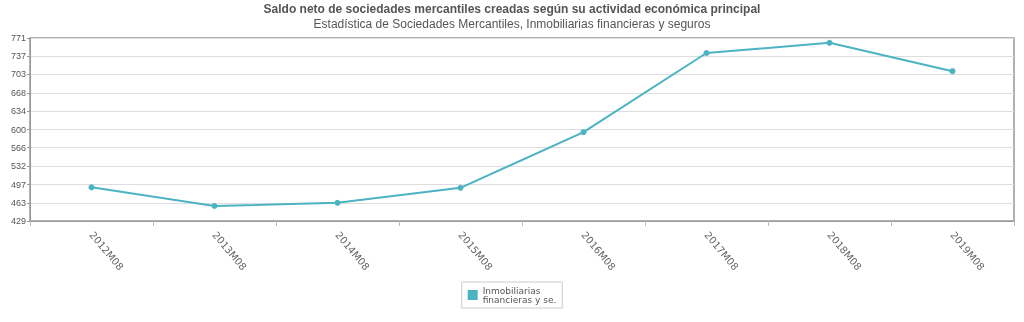 The width and height of the screenshot is (1024, 322). Describe the element at coordinates (18, 74) in the screenshot. I see `y-tick-label: 703` at that location.